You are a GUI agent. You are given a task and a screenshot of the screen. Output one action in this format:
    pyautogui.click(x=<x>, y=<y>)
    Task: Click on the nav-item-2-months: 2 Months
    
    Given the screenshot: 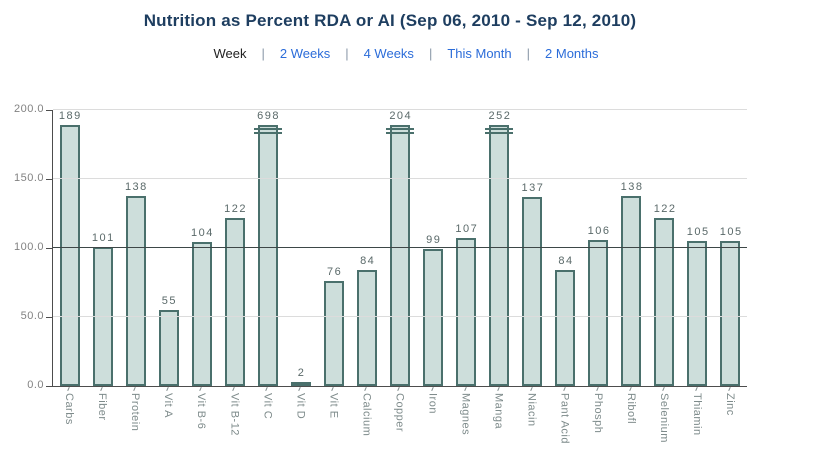 What is the action you would take?
    pyautogui.click(x=572, y=53)
    